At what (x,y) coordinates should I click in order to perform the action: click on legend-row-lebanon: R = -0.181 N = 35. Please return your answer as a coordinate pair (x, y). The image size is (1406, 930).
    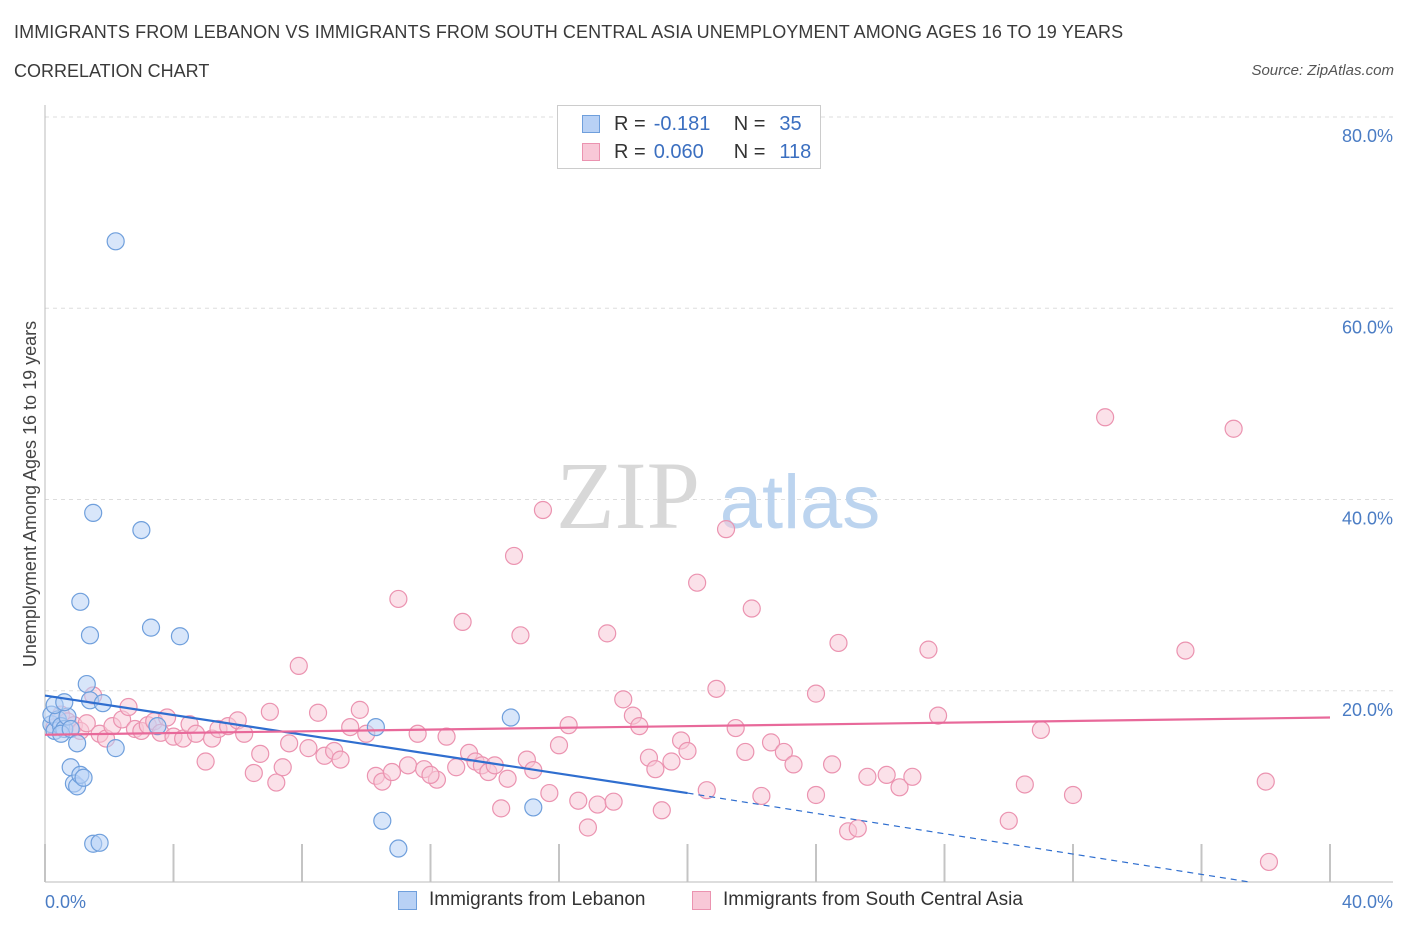
    Looking at the image, I should click on (692, 124).